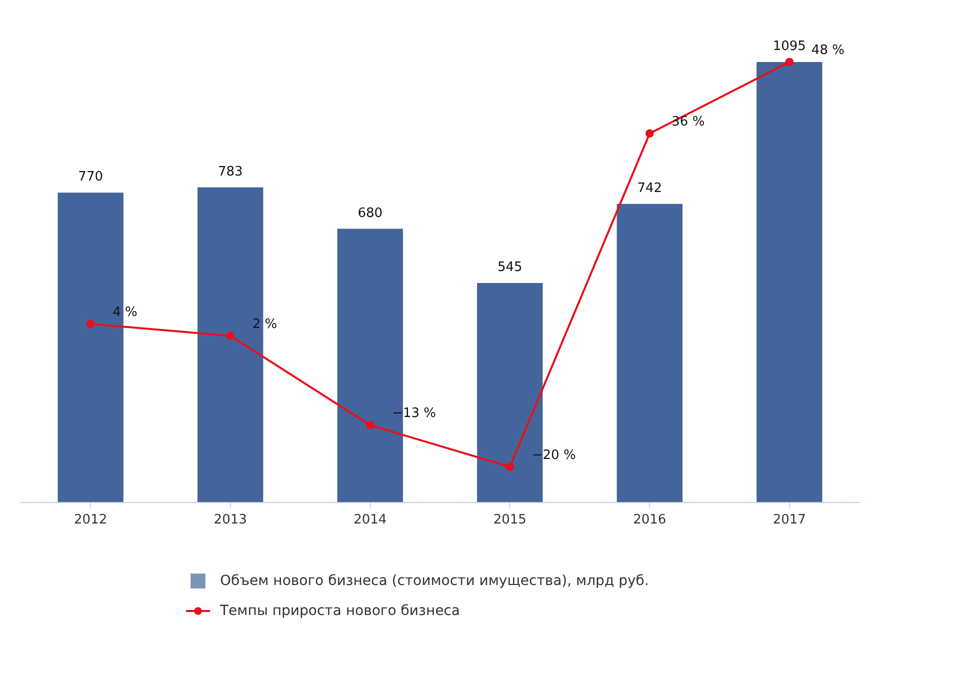  Describe the element at coordinates (125, 312) in the screenshot. I see `data-label: 4 %` at that location.